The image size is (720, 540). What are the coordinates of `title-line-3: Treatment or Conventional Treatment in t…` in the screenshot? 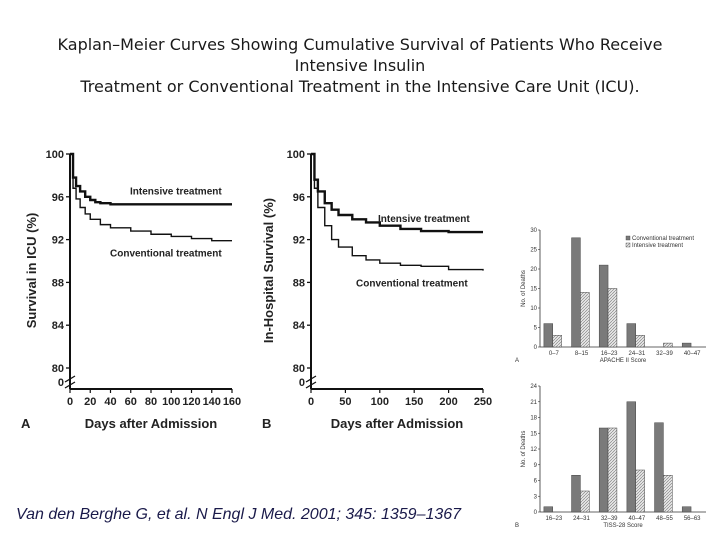 It's located at (360, 86).